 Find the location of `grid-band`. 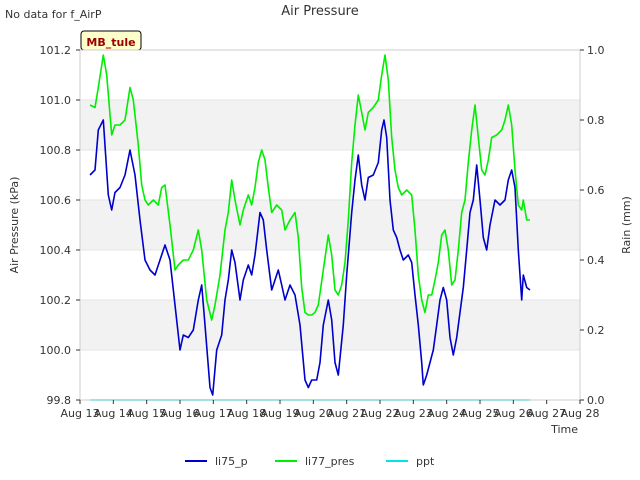

grid-band is located at coordinates (330, 125).